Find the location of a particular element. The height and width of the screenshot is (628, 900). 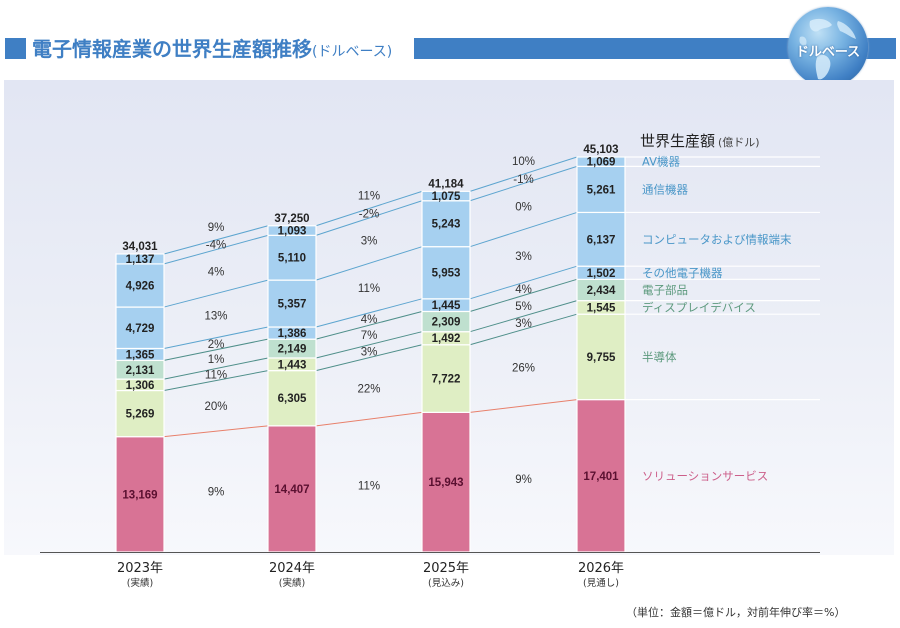

segment-value-label: 14,407 is located at coordinates (291, 490).